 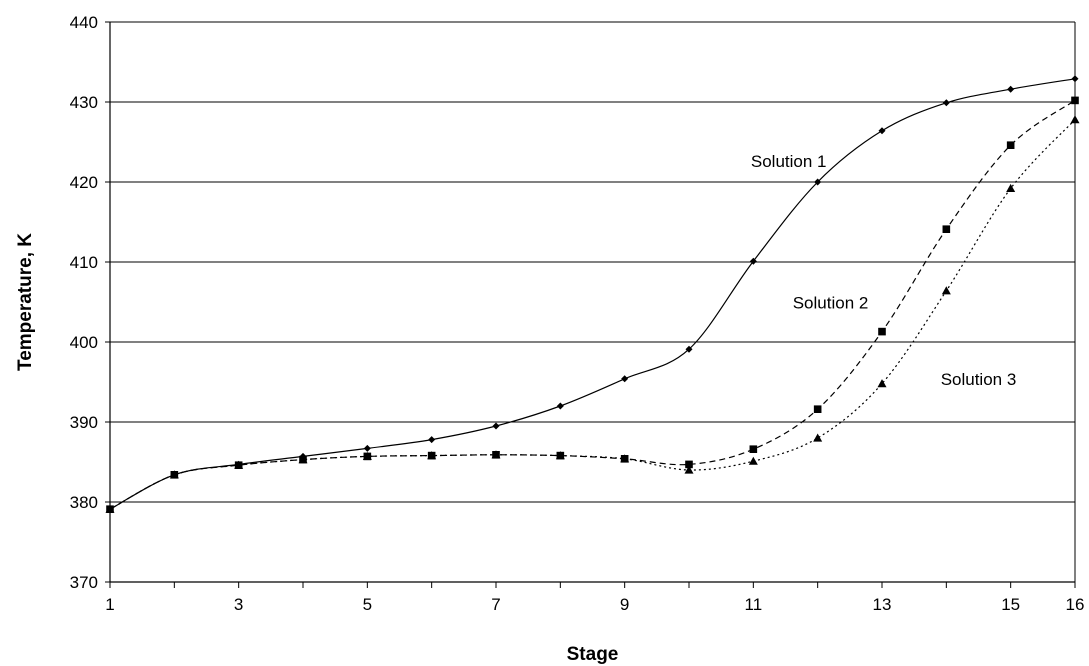 What do you see at coordinates (84, 342) in the screenshot?
I see `y-tick-label-400: 400` at bounding box center [84, 342].